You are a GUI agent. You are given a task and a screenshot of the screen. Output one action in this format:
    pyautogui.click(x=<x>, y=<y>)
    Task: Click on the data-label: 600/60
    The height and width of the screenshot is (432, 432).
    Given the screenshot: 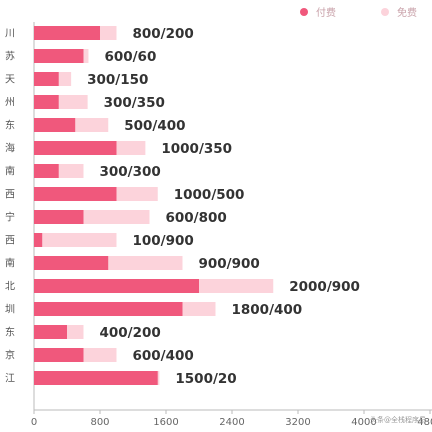 What is the action you would take?
    pyautogui.click(x=130, y=57)
    